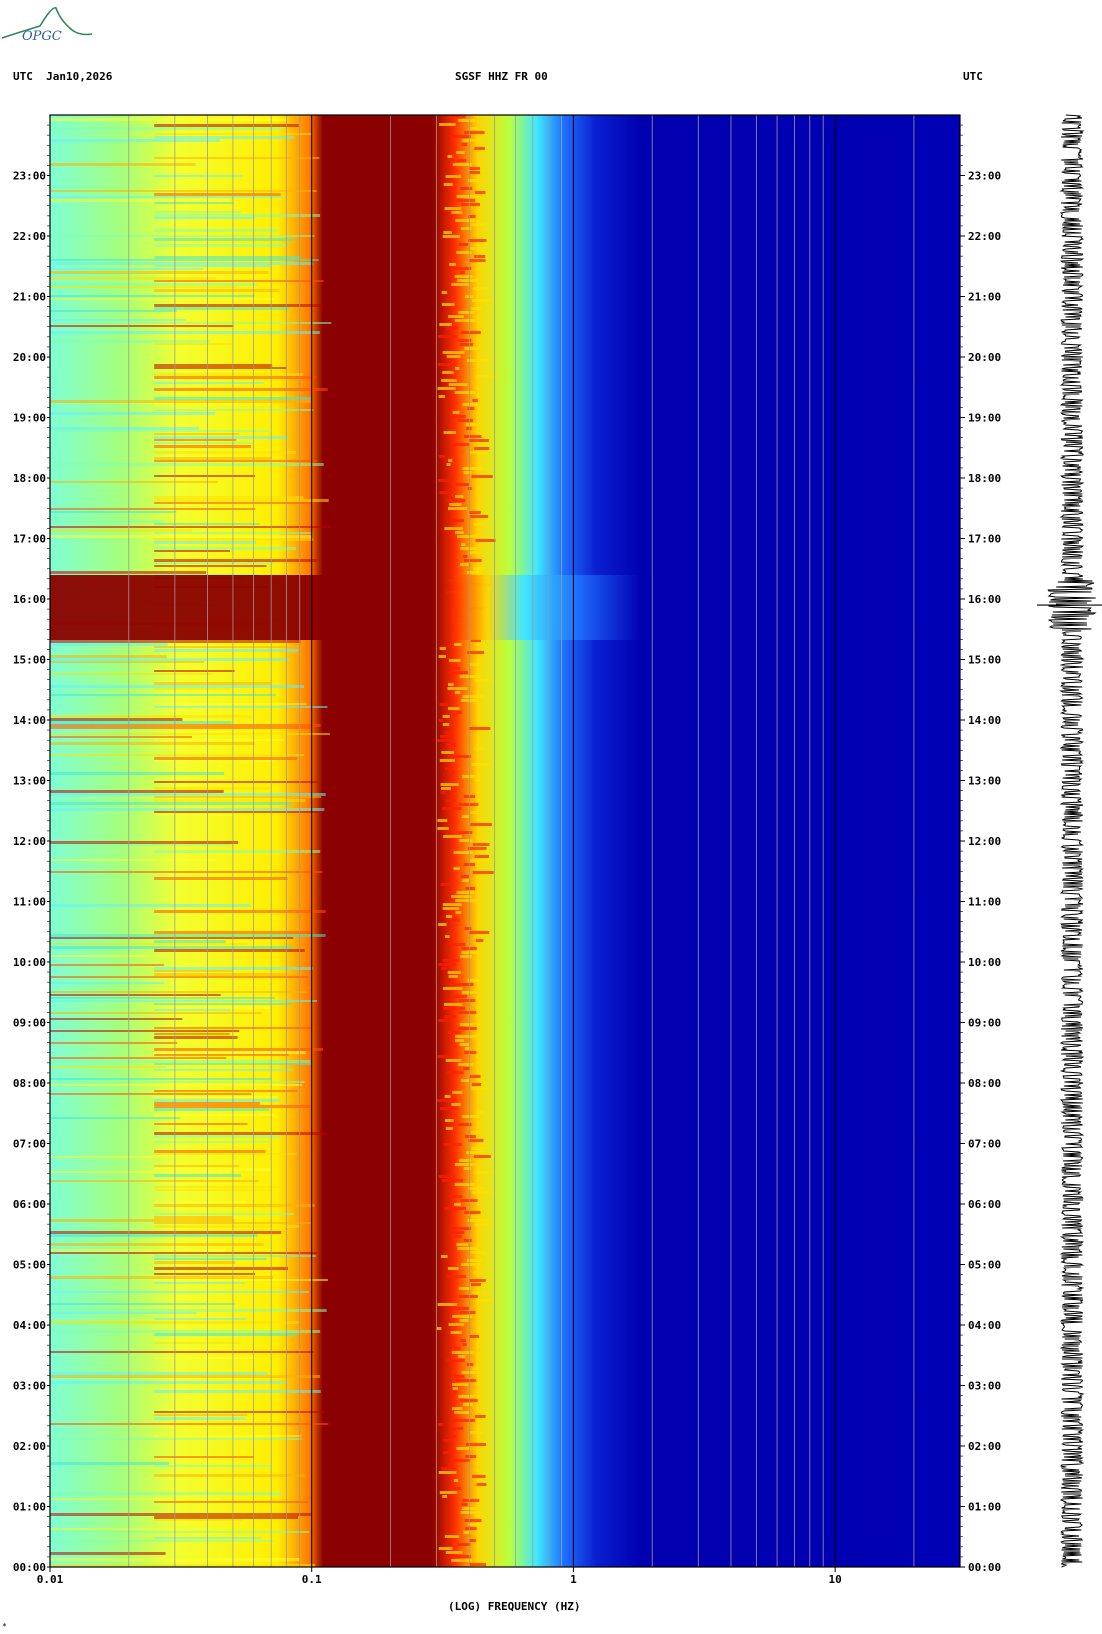  What do you see at coordinates (984, 781) in the screenshot?
I see `y-tick-label-right: 13:00` at bounding box center [984, 781].